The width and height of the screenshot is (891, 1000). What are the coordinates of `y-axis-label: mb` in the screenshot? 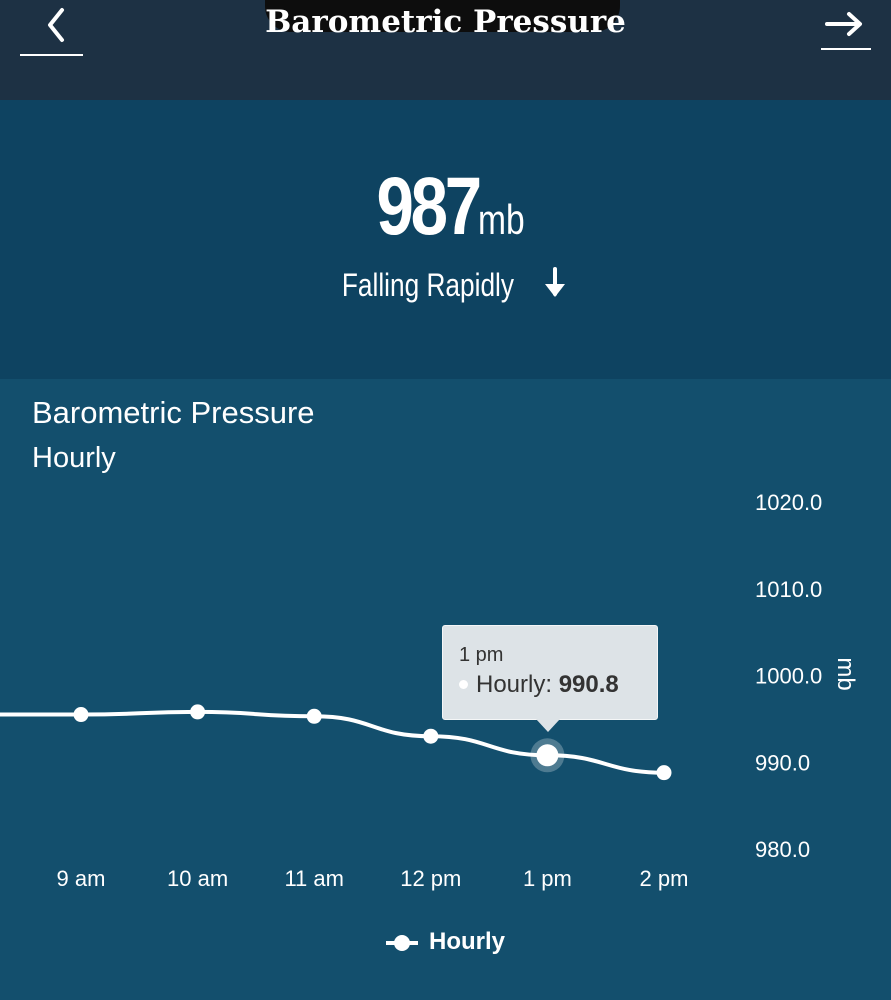 It's located at (845, 673).